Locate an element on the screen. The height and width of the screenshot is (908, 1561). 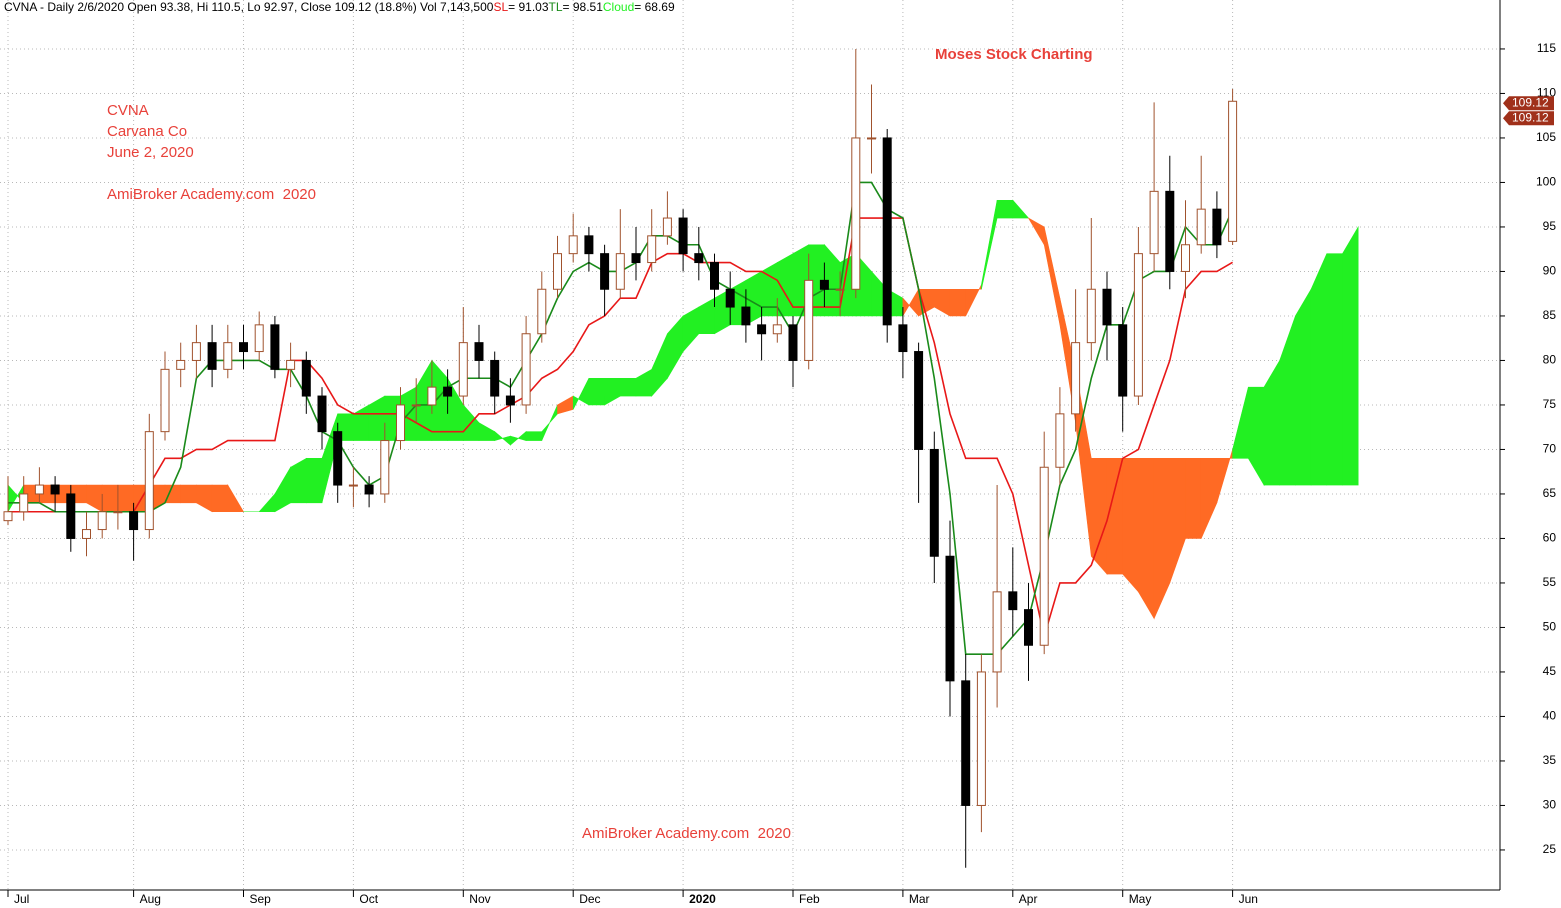
y-tick-label: 40 is located at coordinates (1550, 716).